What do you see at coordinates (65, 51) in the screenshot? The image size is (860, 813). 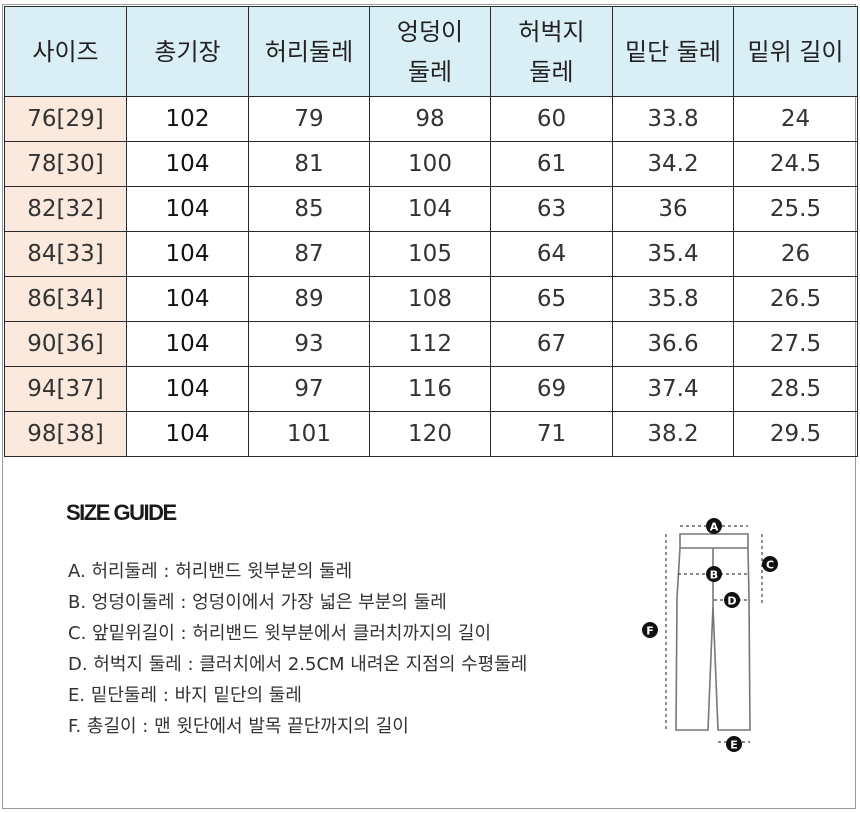 I see `header-size: 사이즈` at bounding box center [65, 51].